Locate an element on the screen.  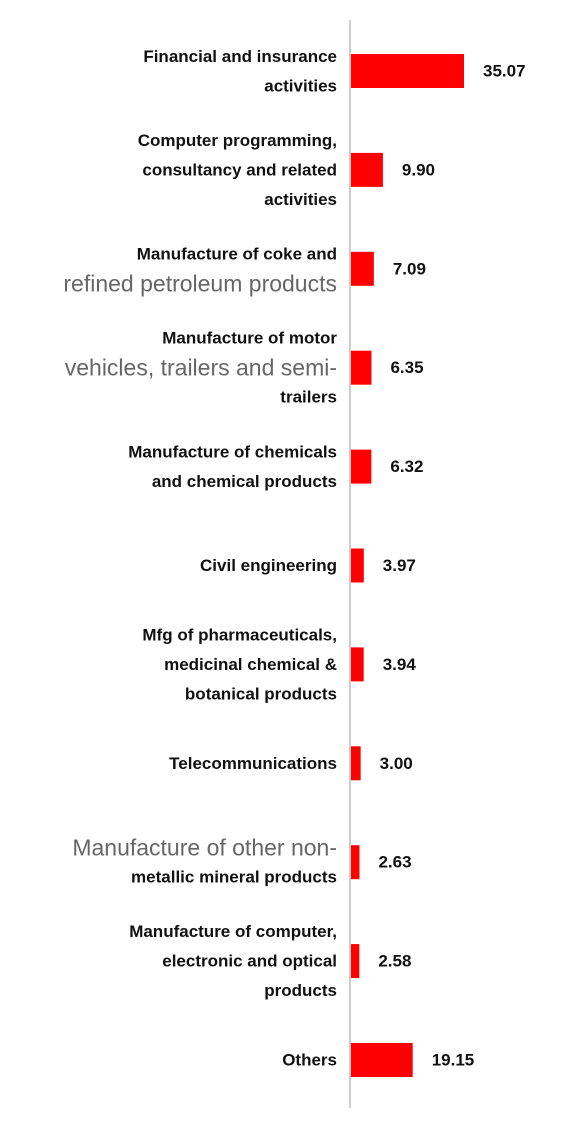
category-label-1-line-2: activities is located at coordinates (300, 85).